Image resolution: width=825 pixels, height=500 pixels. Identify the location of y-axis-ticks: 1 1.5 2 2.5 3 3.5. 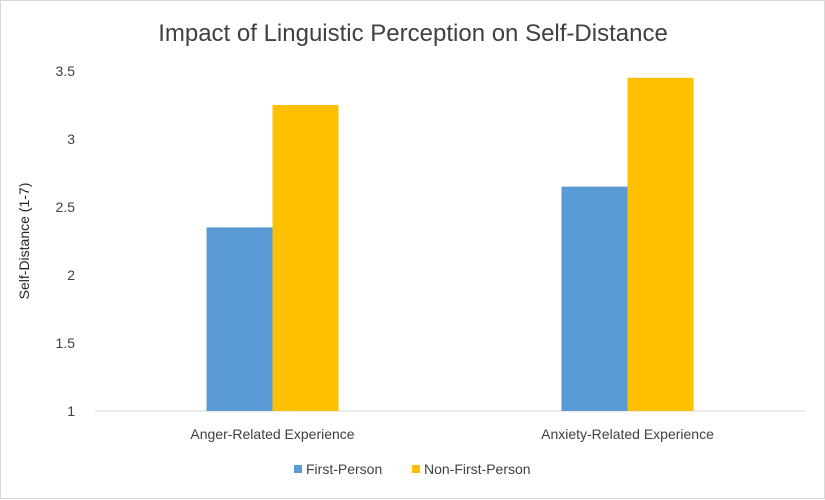
(66, 241).